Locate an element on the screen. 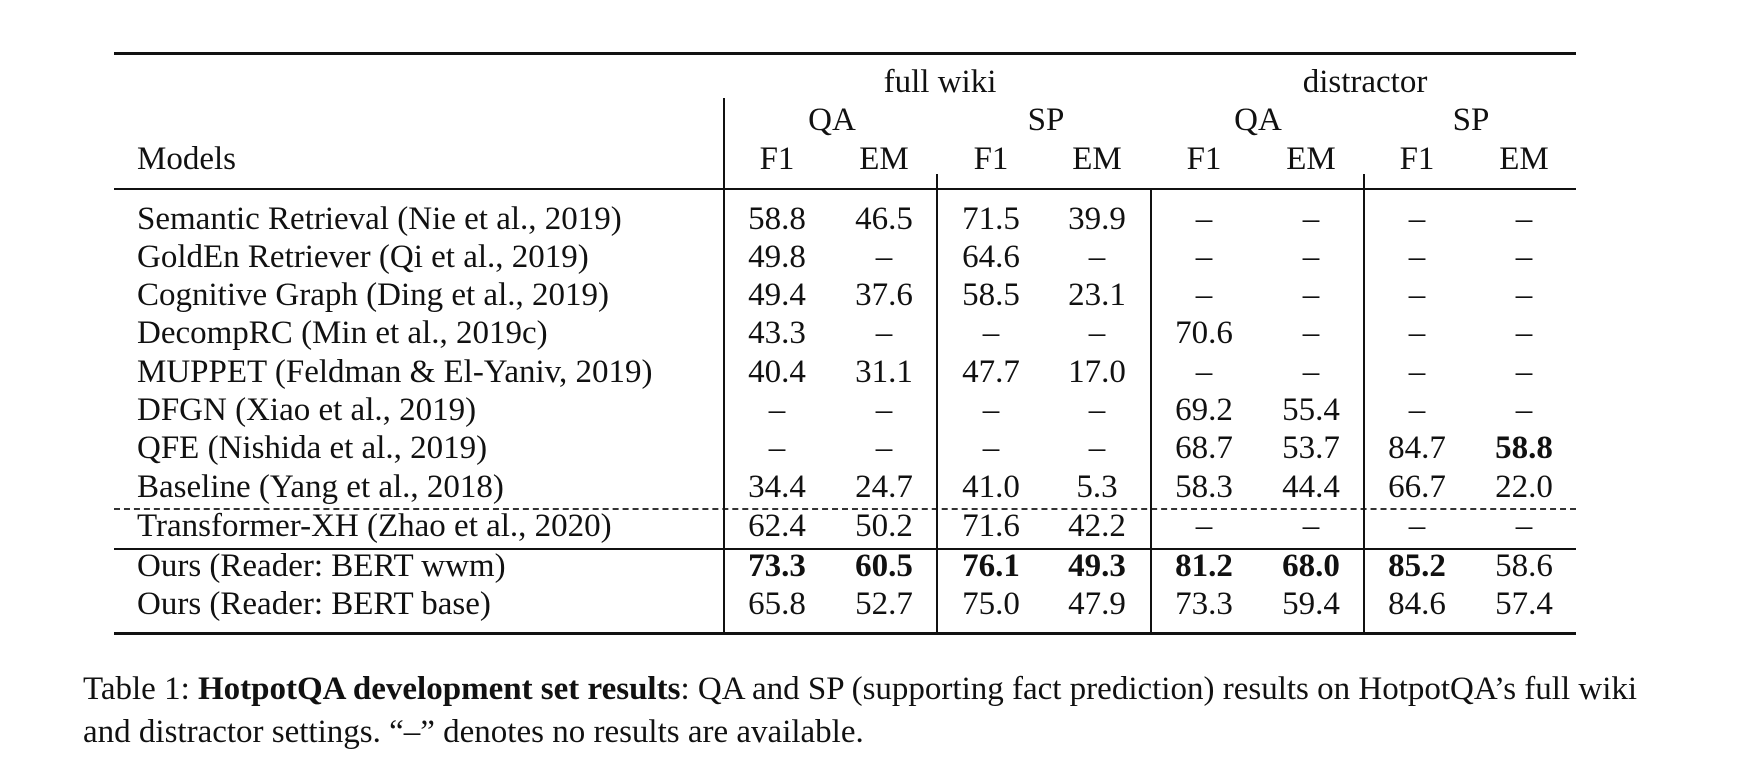 This screenshot has width=1740, height=778. group-header-full-wiki: full wiki is located at coordinates (940, 82).